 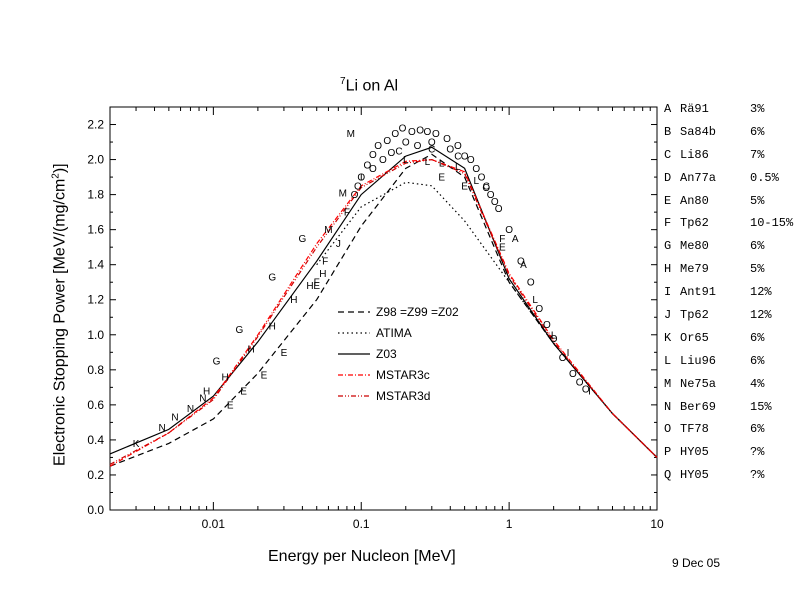 What do you see at coordinates (668, 109) in the screenshot?
I see `reference-id: A` at bounding box center [668, 109].